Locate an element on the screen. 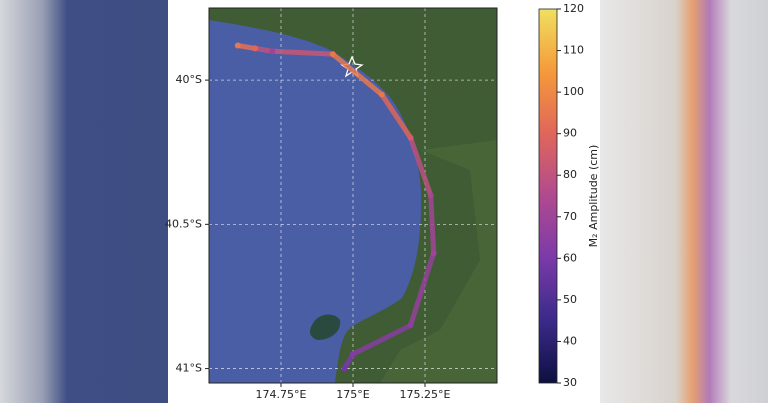  colorbar-tick-label: 60 is located at coordinates (570, 257).